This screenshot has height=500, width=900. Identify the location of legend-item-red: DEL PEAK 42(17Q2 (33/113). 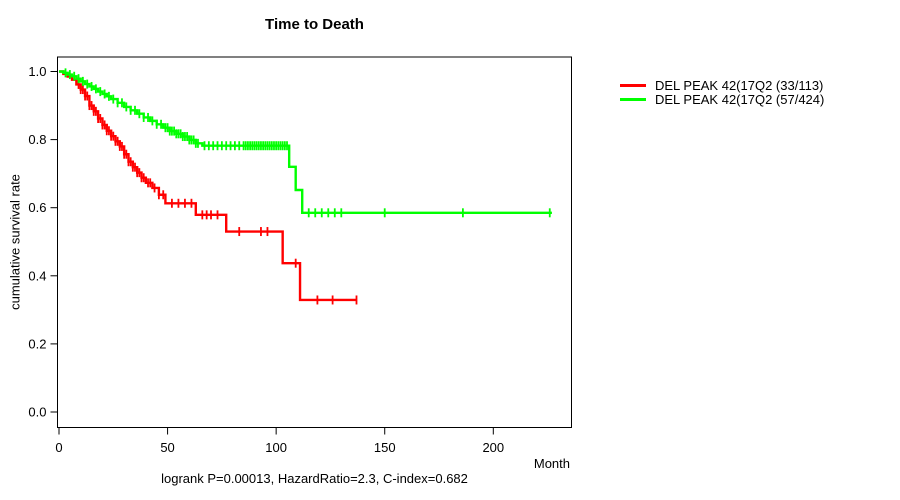
(722, 86).